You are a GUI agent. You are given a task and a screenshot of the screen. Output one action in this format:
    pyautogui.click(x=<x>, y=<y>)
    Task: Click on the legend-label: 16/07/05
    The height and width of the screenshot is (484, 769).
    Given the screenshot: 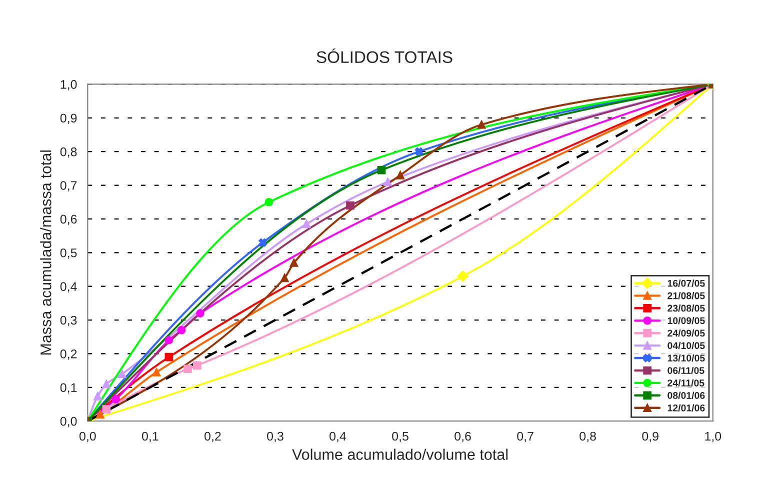 What is the action you would take?
    pyautogui.click(x=686, y=283)
    